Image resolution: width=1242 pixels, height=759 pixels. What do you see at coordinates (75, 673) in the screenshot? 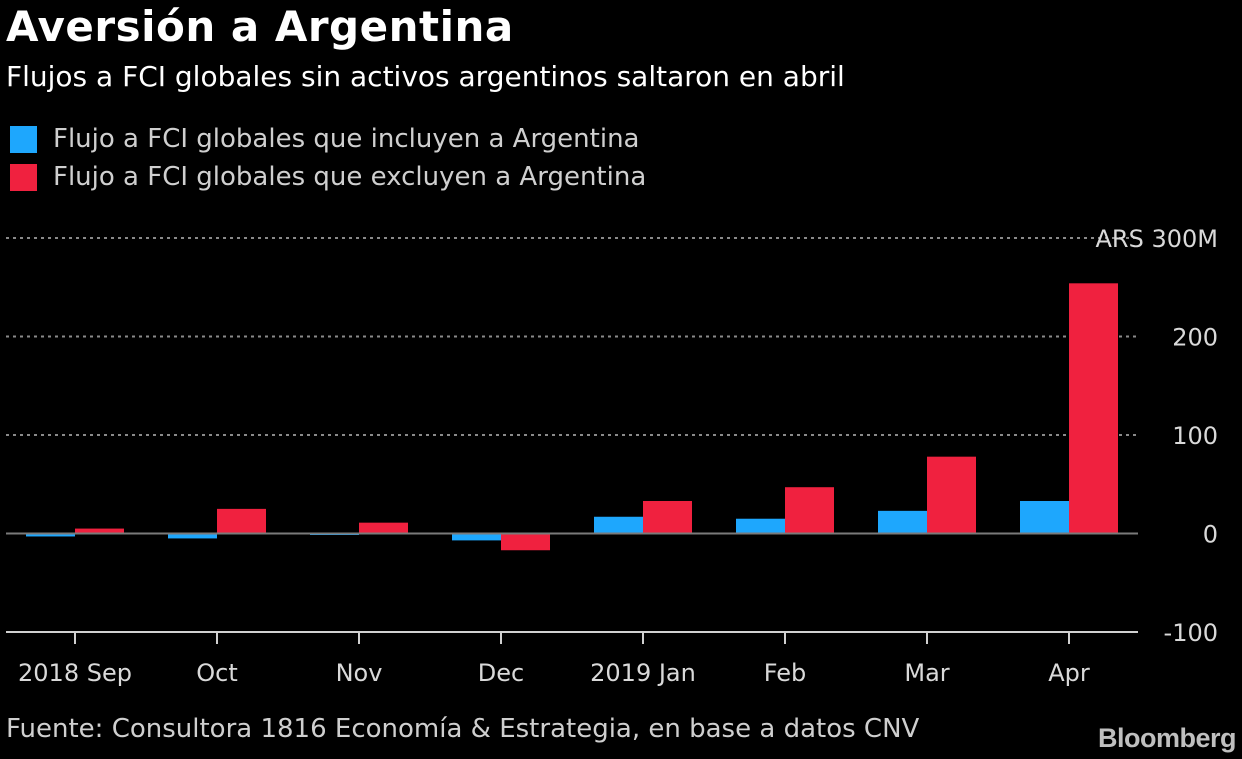
I see `x-tick-label-0: 2018 Sep` at bounding box center [75, 673].